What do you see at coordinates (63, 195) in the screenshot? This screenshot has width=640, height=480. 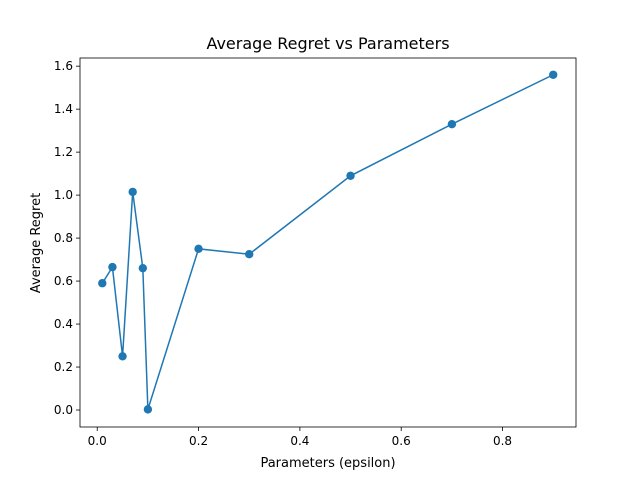 I see `y-tick-label: 1.0` at bounding box center [63, 195].